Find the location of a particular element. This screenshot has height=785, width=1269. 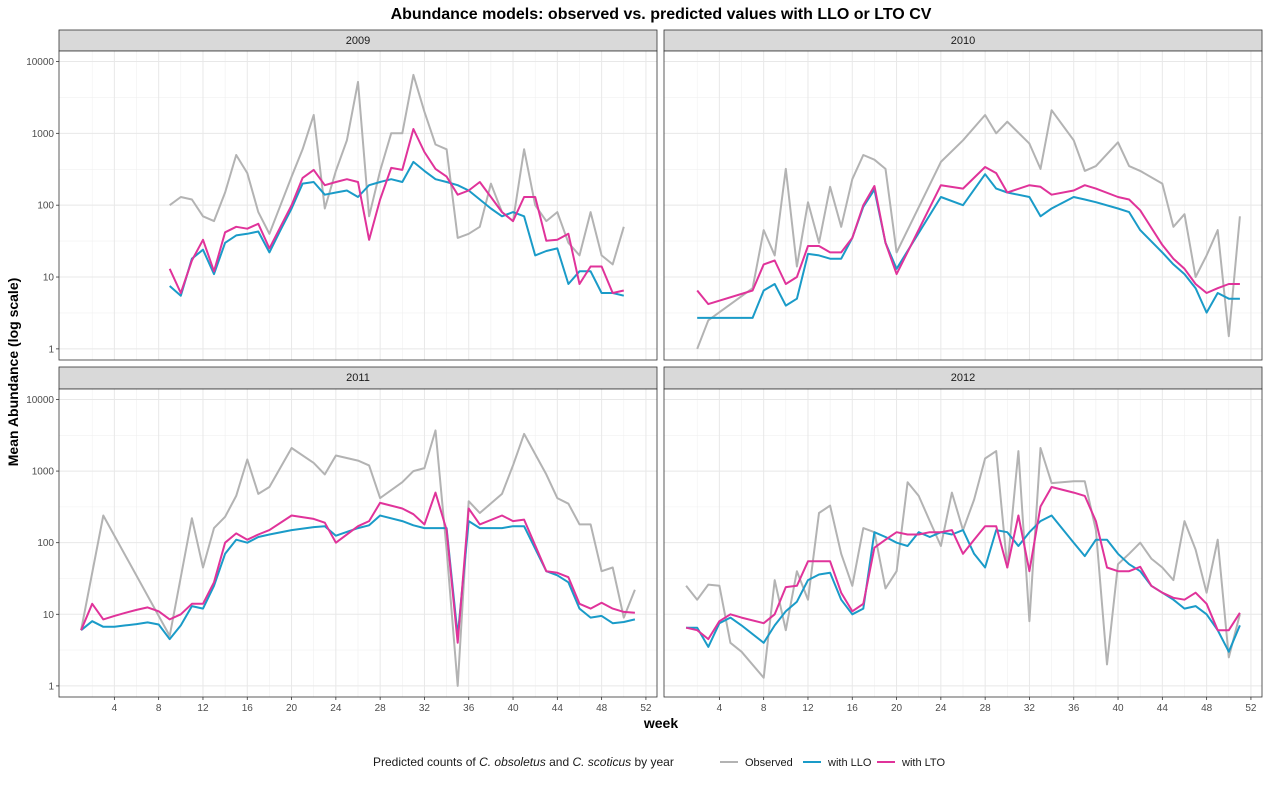

x-axis-title: week is located at coordinates (660, 723).